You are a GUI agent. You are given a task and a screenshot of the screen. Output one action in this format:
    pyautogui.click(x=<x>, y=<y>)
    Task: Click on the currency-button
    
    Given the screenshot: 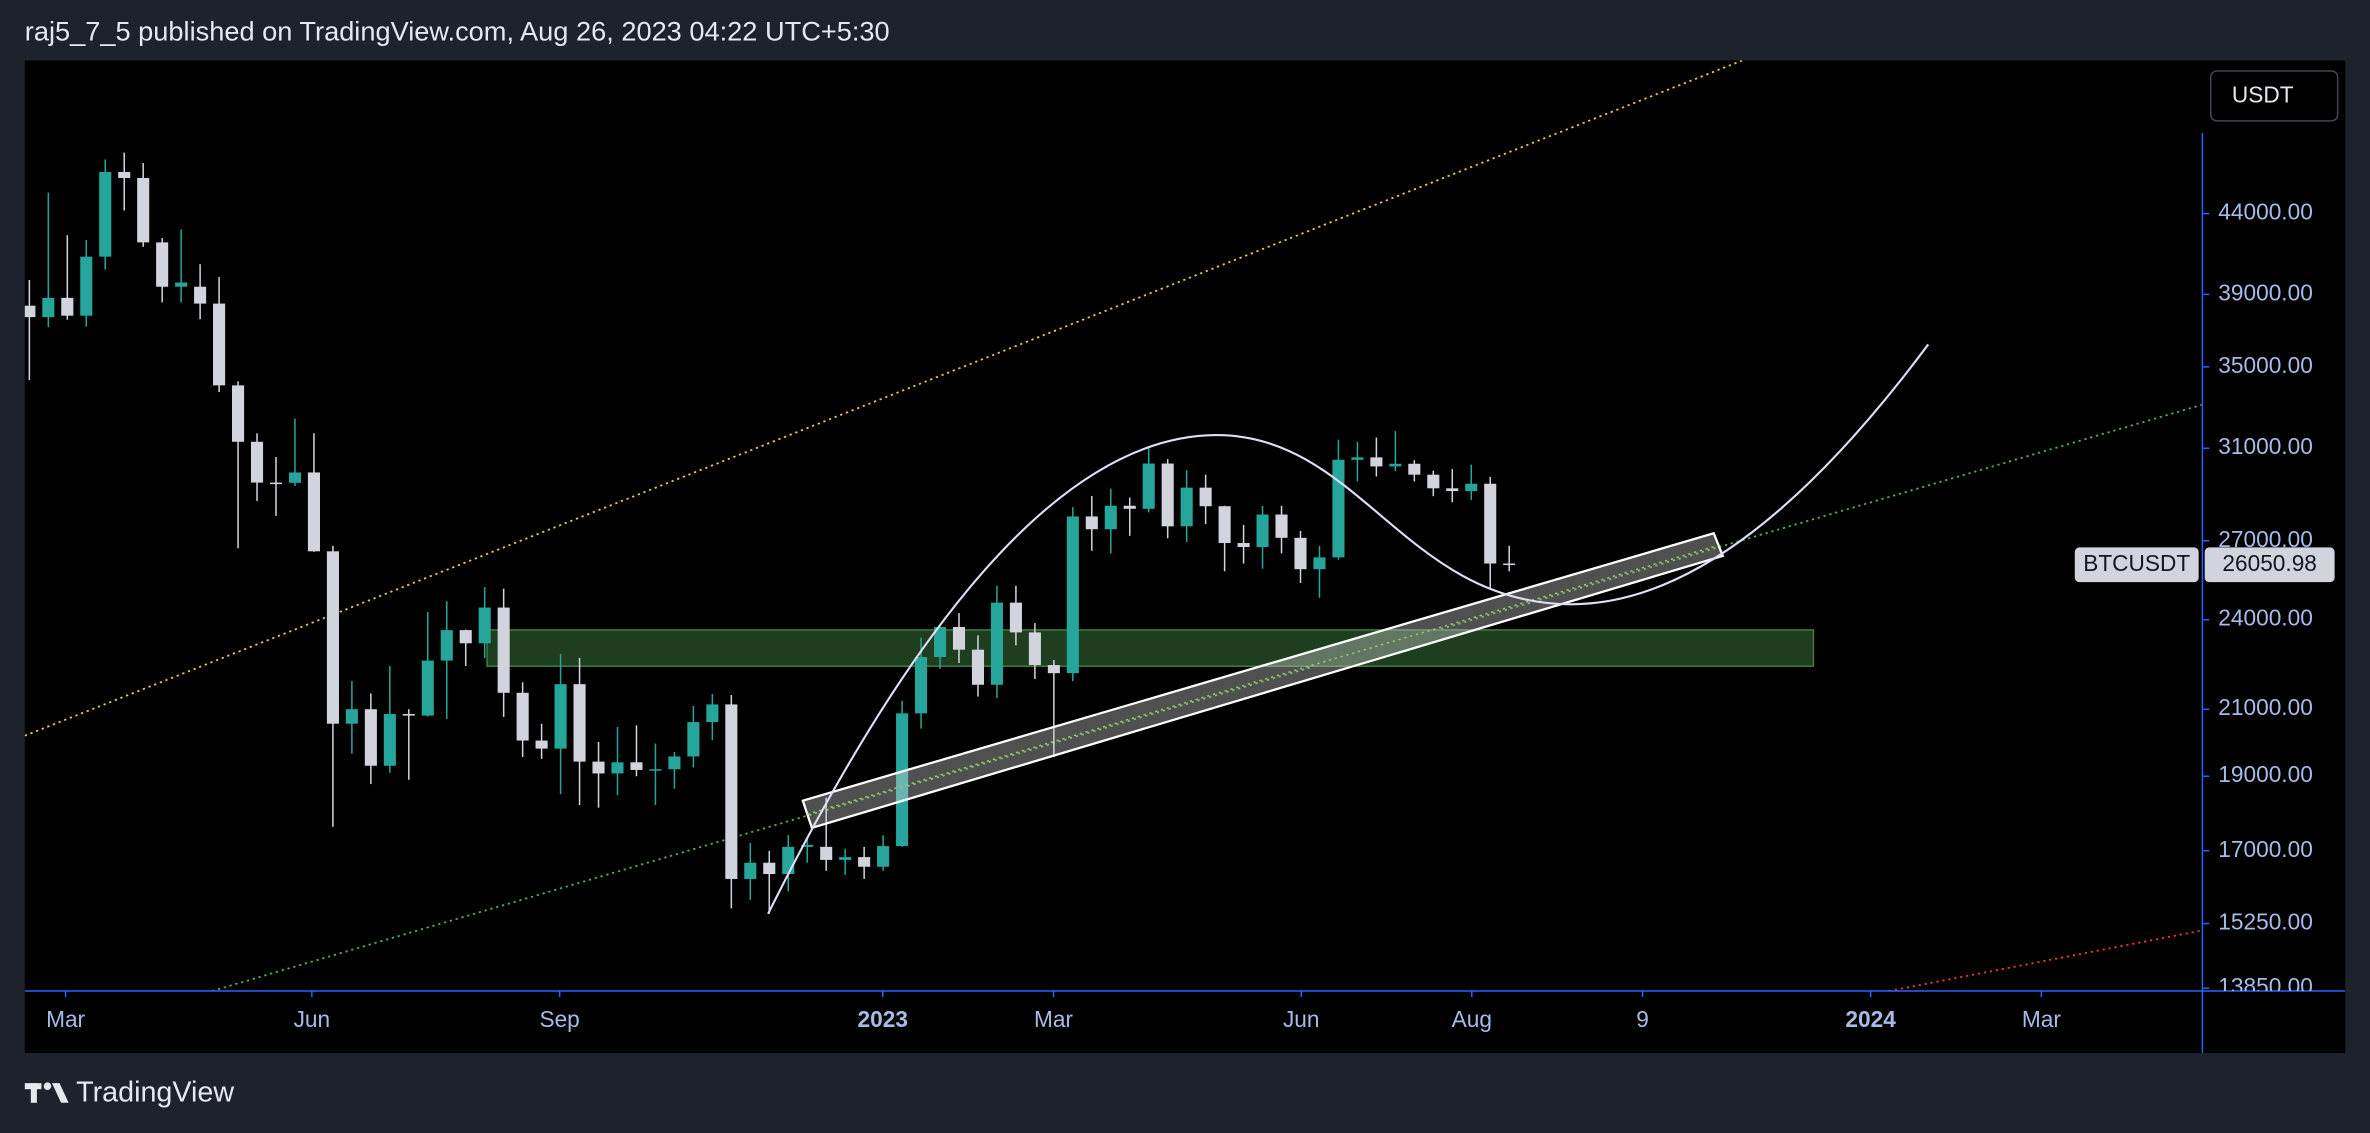 What is the action you would take?
    pyautogui.click(x=2274, y=96)
    